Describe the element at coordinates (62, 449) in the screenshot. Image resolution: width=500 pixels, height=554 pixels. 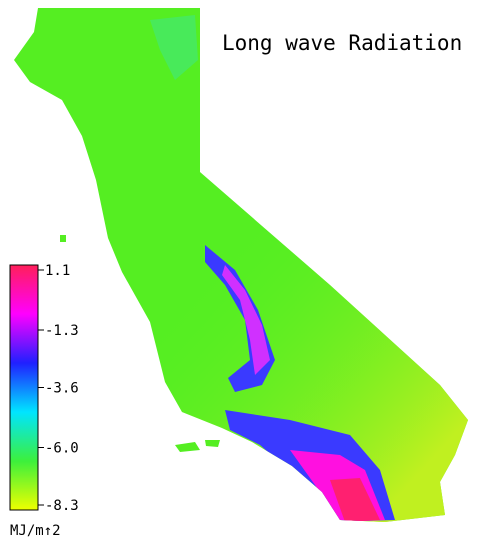
I see `colorbar-tick-label: -6.0` at that location.